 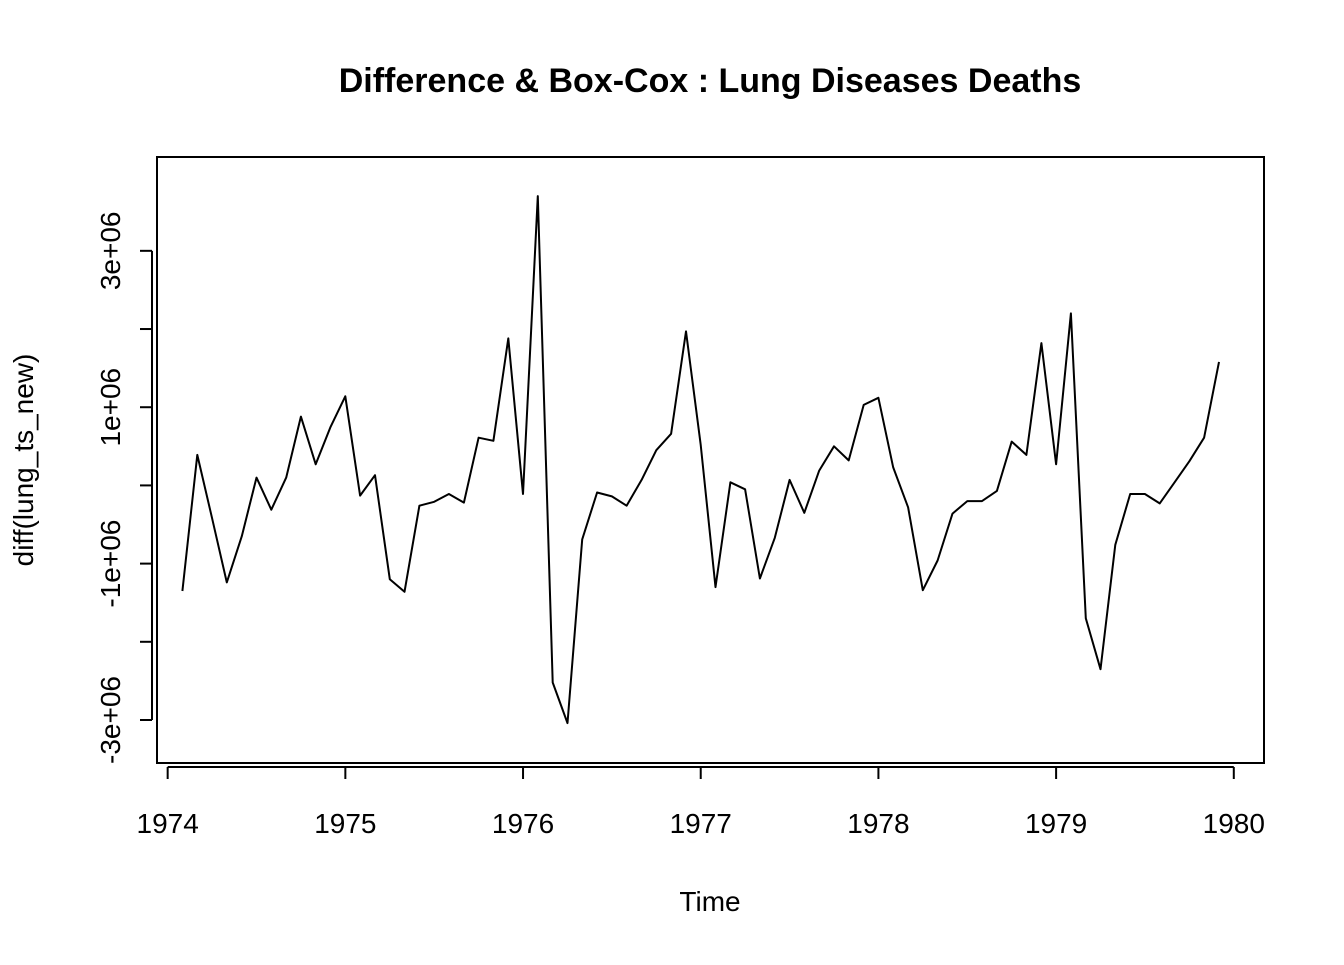 I want to click on x-tick-label: 1976, so click(x=523, y=823).